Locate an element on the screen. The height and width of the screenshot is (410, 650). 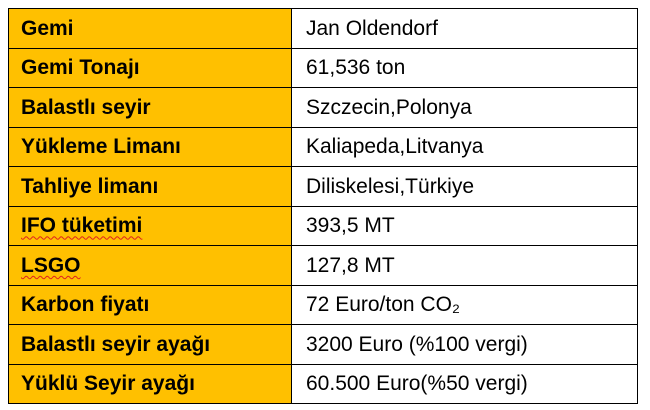
value-cell: Szczecin,Polonya is located at coordinates (464, 107).